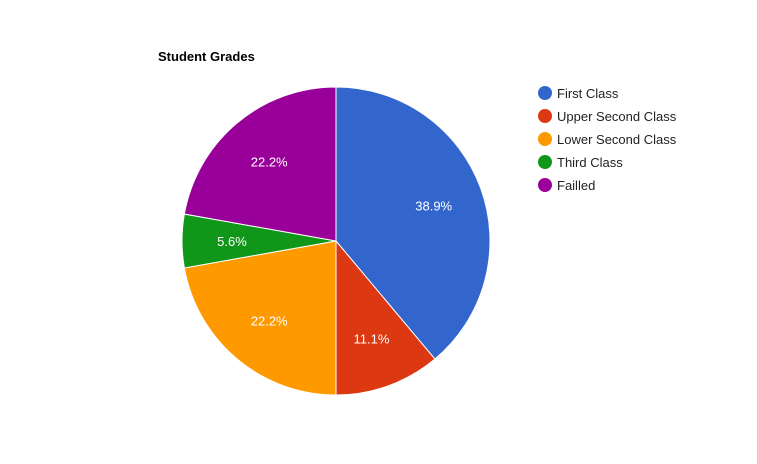 The height and width of the screenshot is (464, 757). I want to click on slice-label-lower-second-class: 22.2%, so click(269, 321).